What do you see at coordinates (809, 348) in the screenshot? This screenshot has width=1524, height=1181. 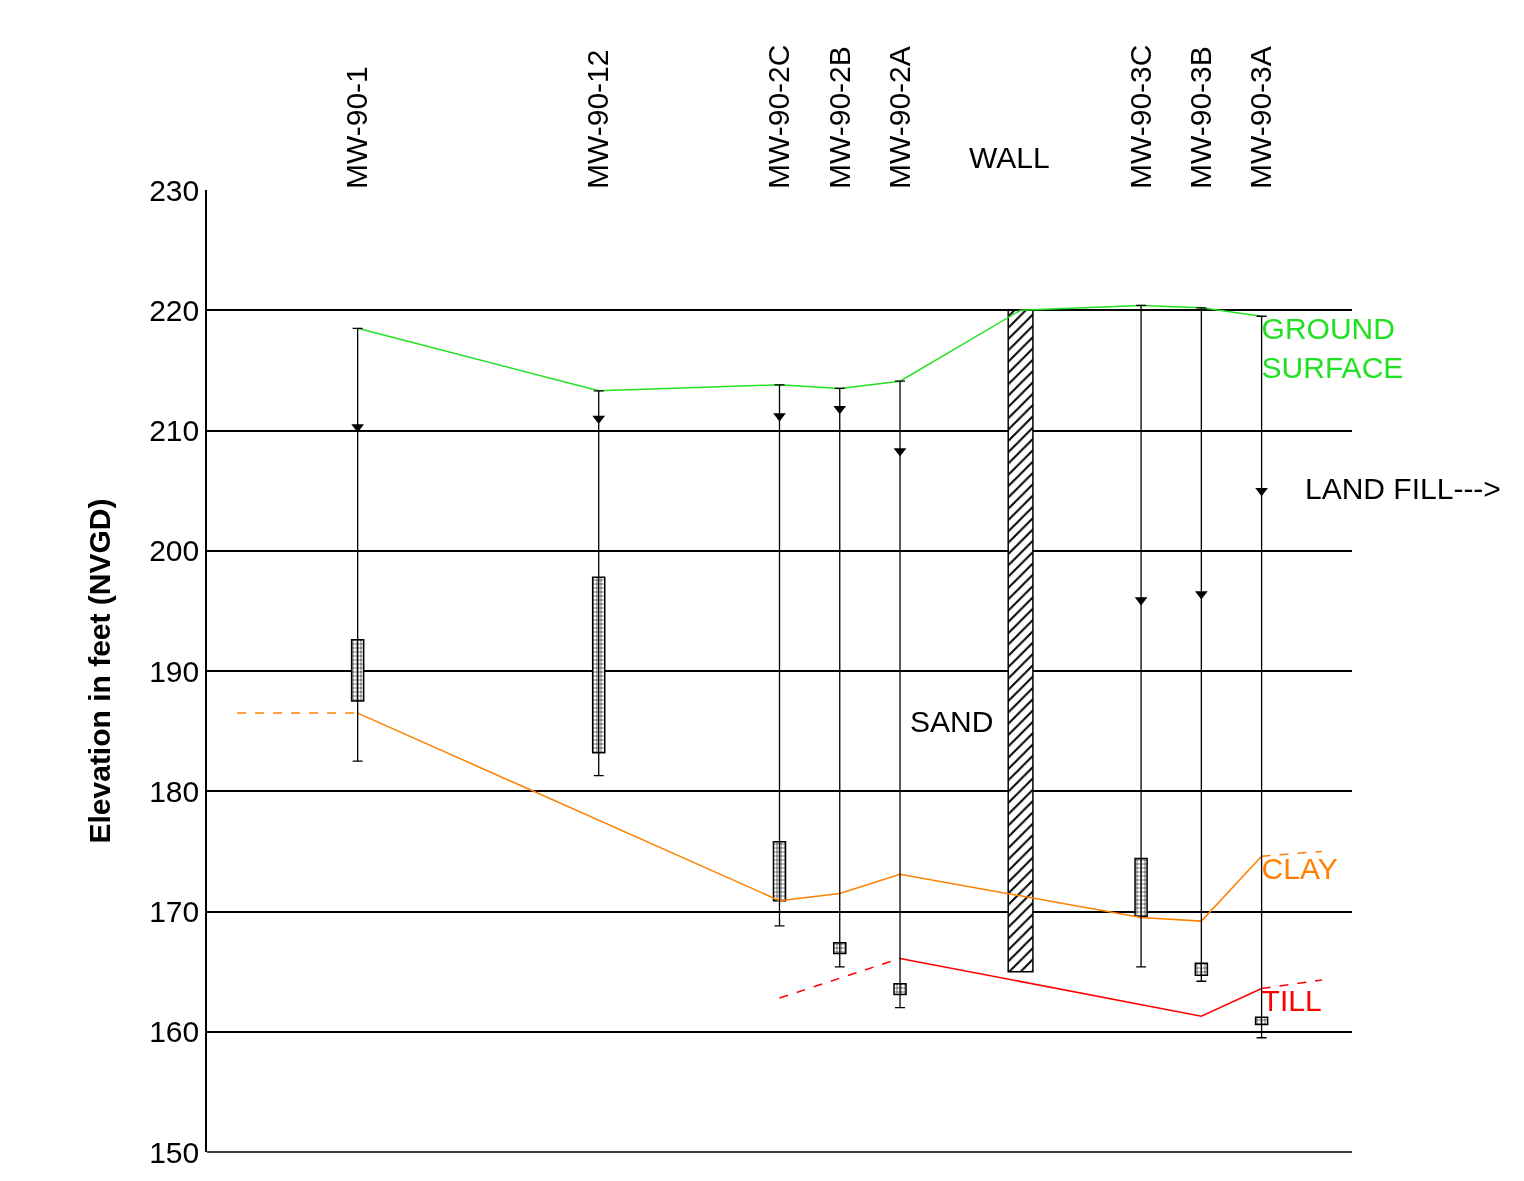 I see `line-series` at bounding box center [809, 348].